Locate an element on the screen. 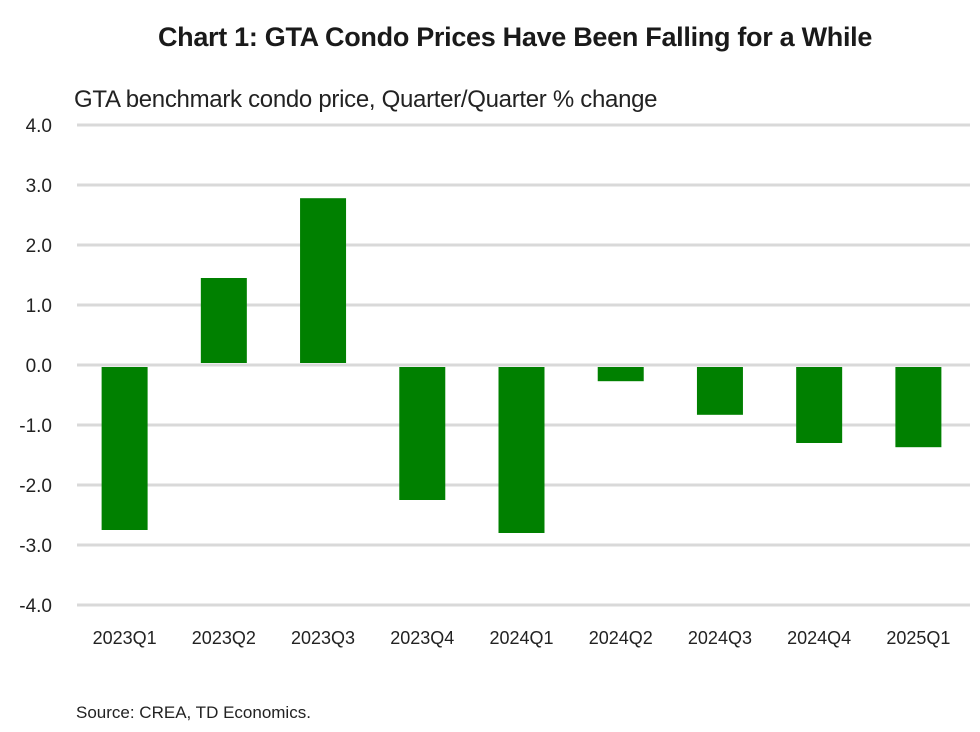  bar-2024q1 is located at coordinates (521, 450).